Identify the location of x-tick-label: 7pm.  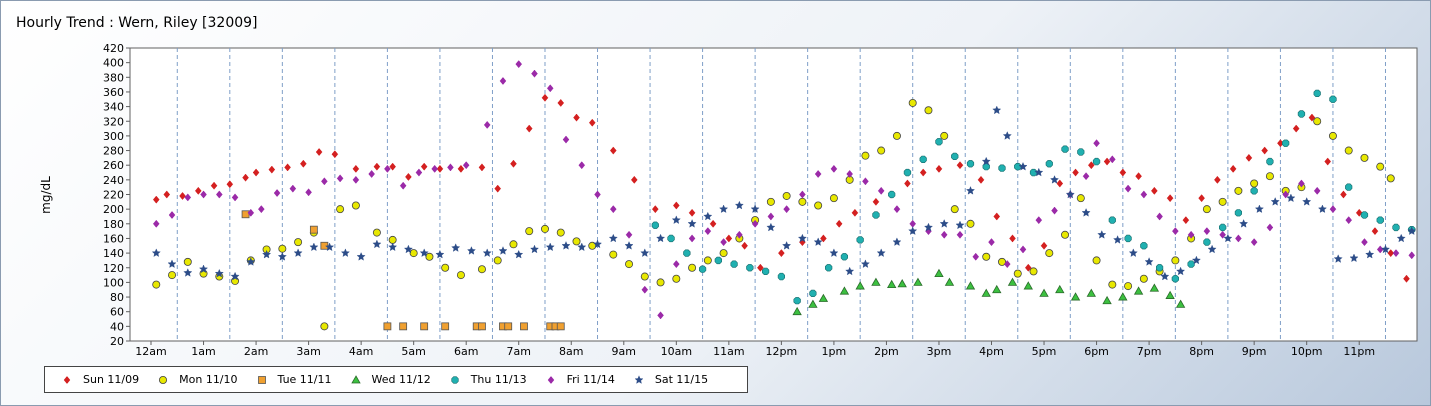
(1149, 351).